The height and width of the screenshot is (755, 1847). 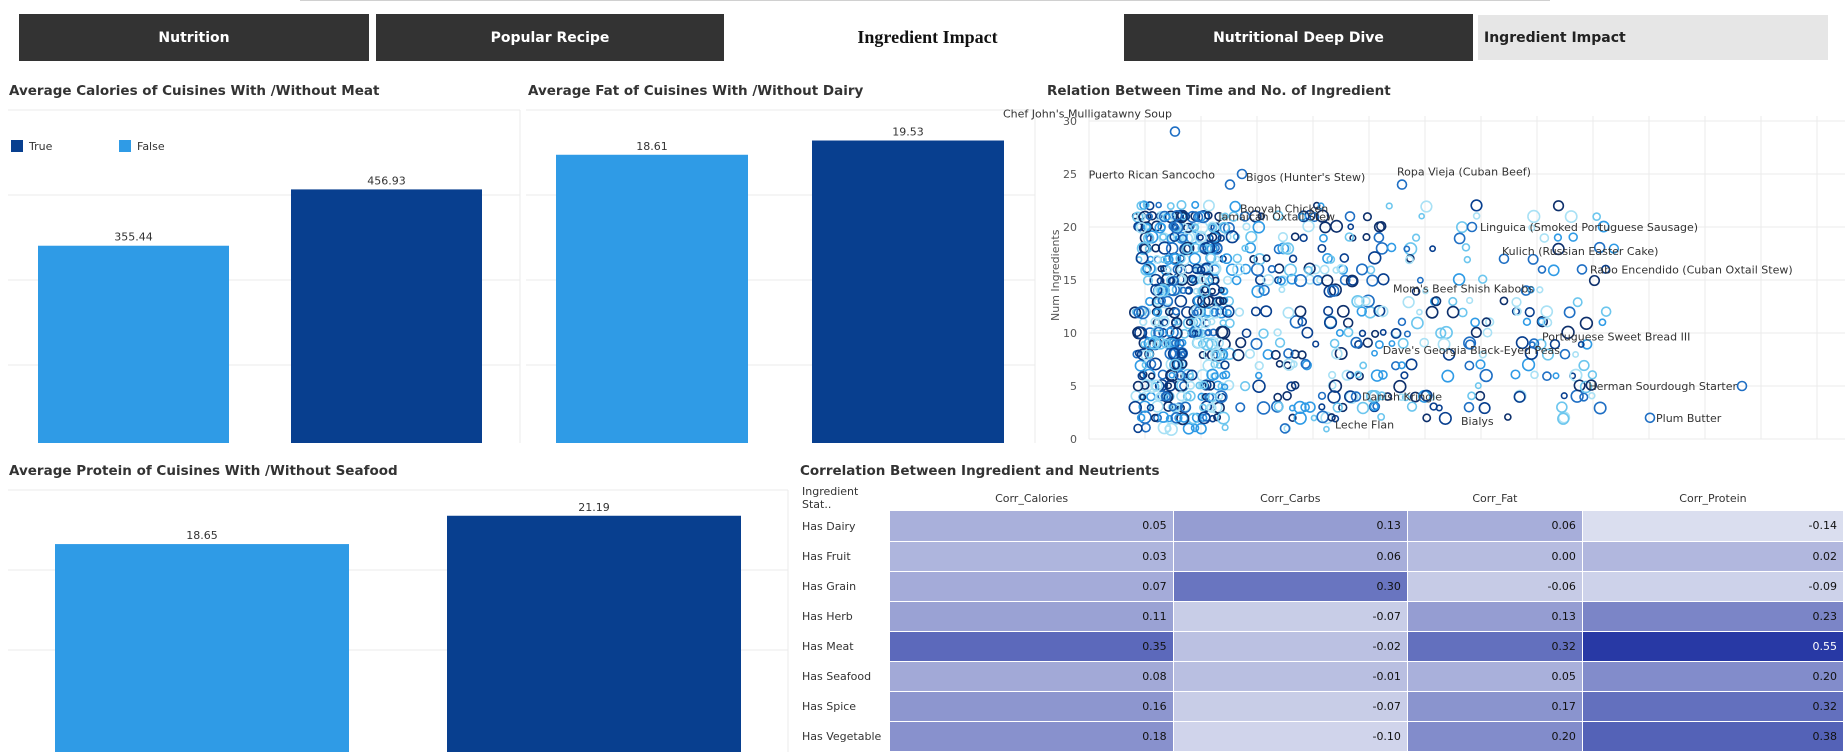 I want to click on heatmap-cell: -0.09, so click(x=1713, y=586).